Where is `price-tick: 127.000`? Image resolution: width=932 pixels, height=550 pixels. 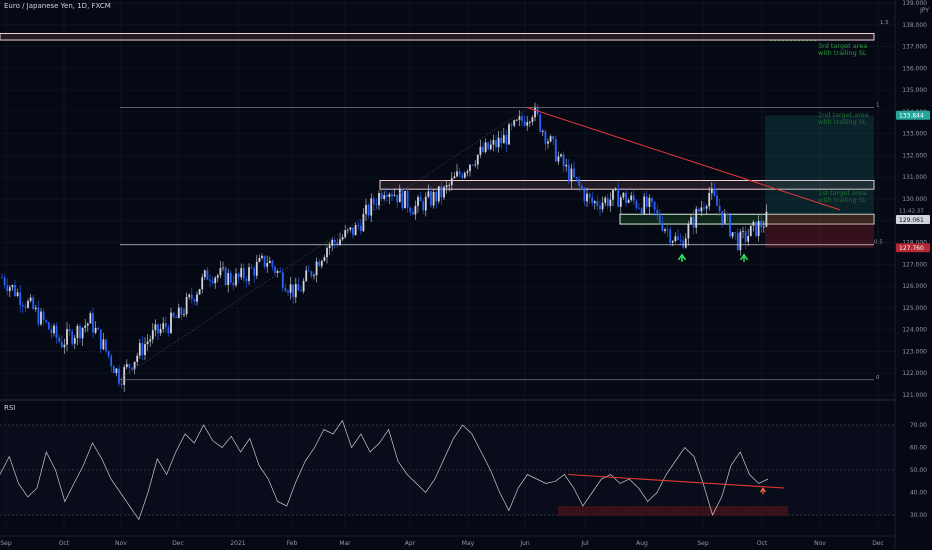
price-tick: 127.000 is located at coordinates (914, 264).